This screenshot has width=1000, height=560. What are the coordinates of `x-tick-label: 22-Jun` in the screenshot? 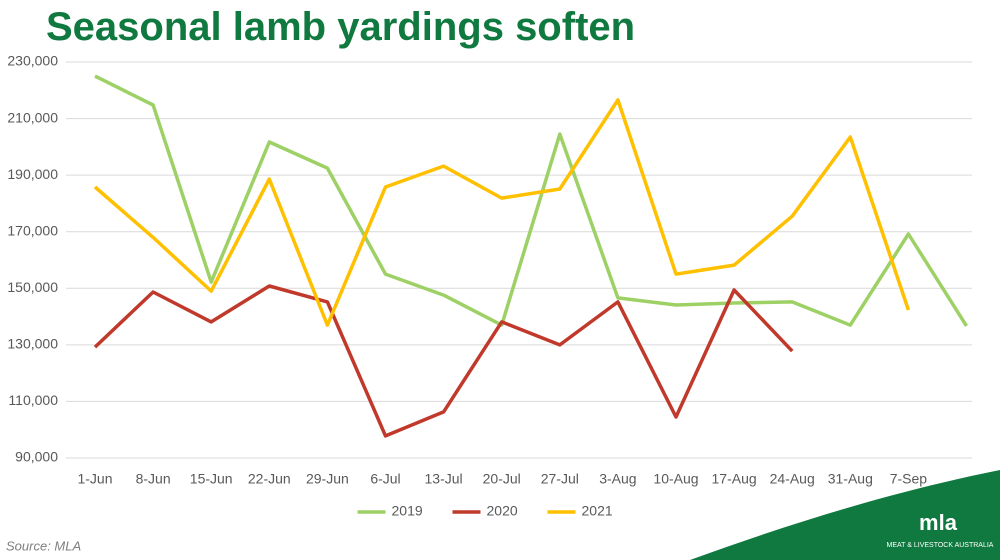 It's located at (269, 479).